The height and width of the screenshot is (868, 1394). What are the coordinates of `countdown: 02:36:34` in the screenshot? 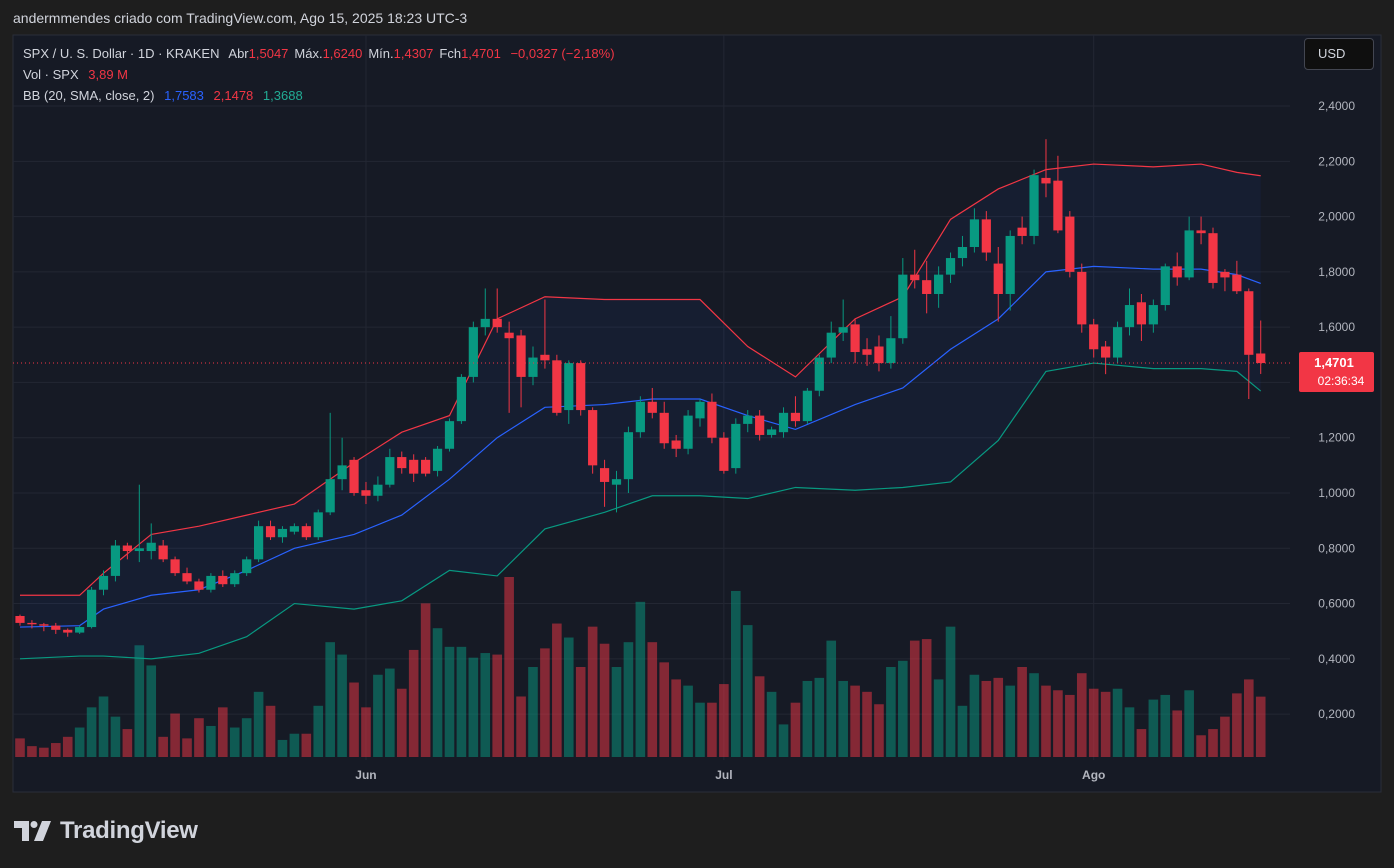 It's located at (1341, 381).